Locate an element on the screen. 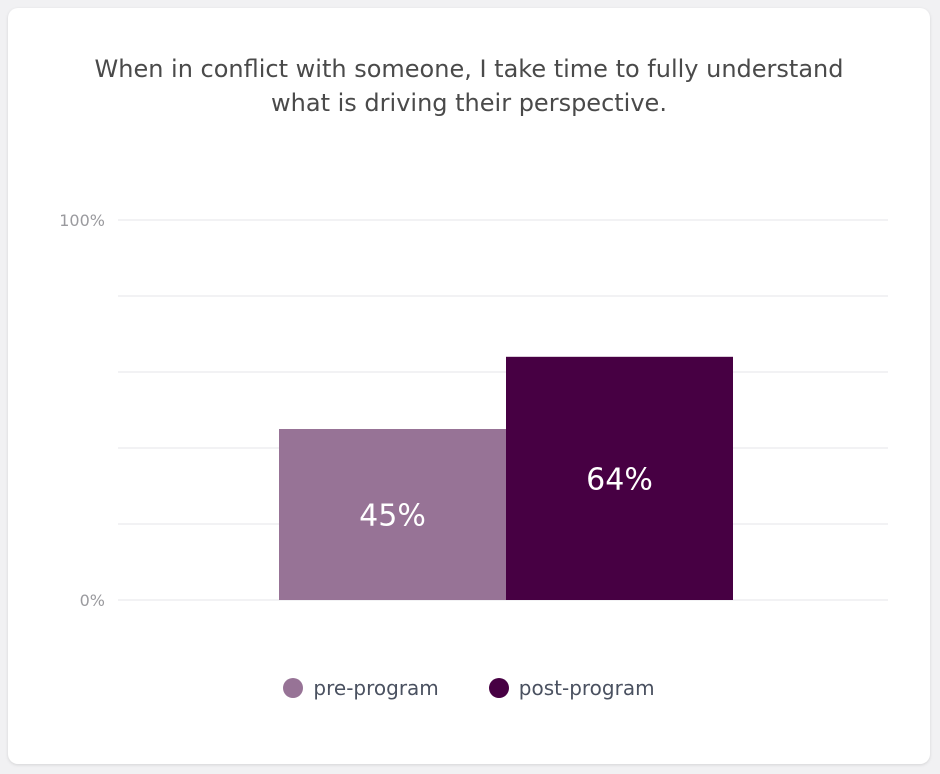 The height and width of the screenshot is (774, 940). legend-swatch-post-program is located at coordinates (498, 688).